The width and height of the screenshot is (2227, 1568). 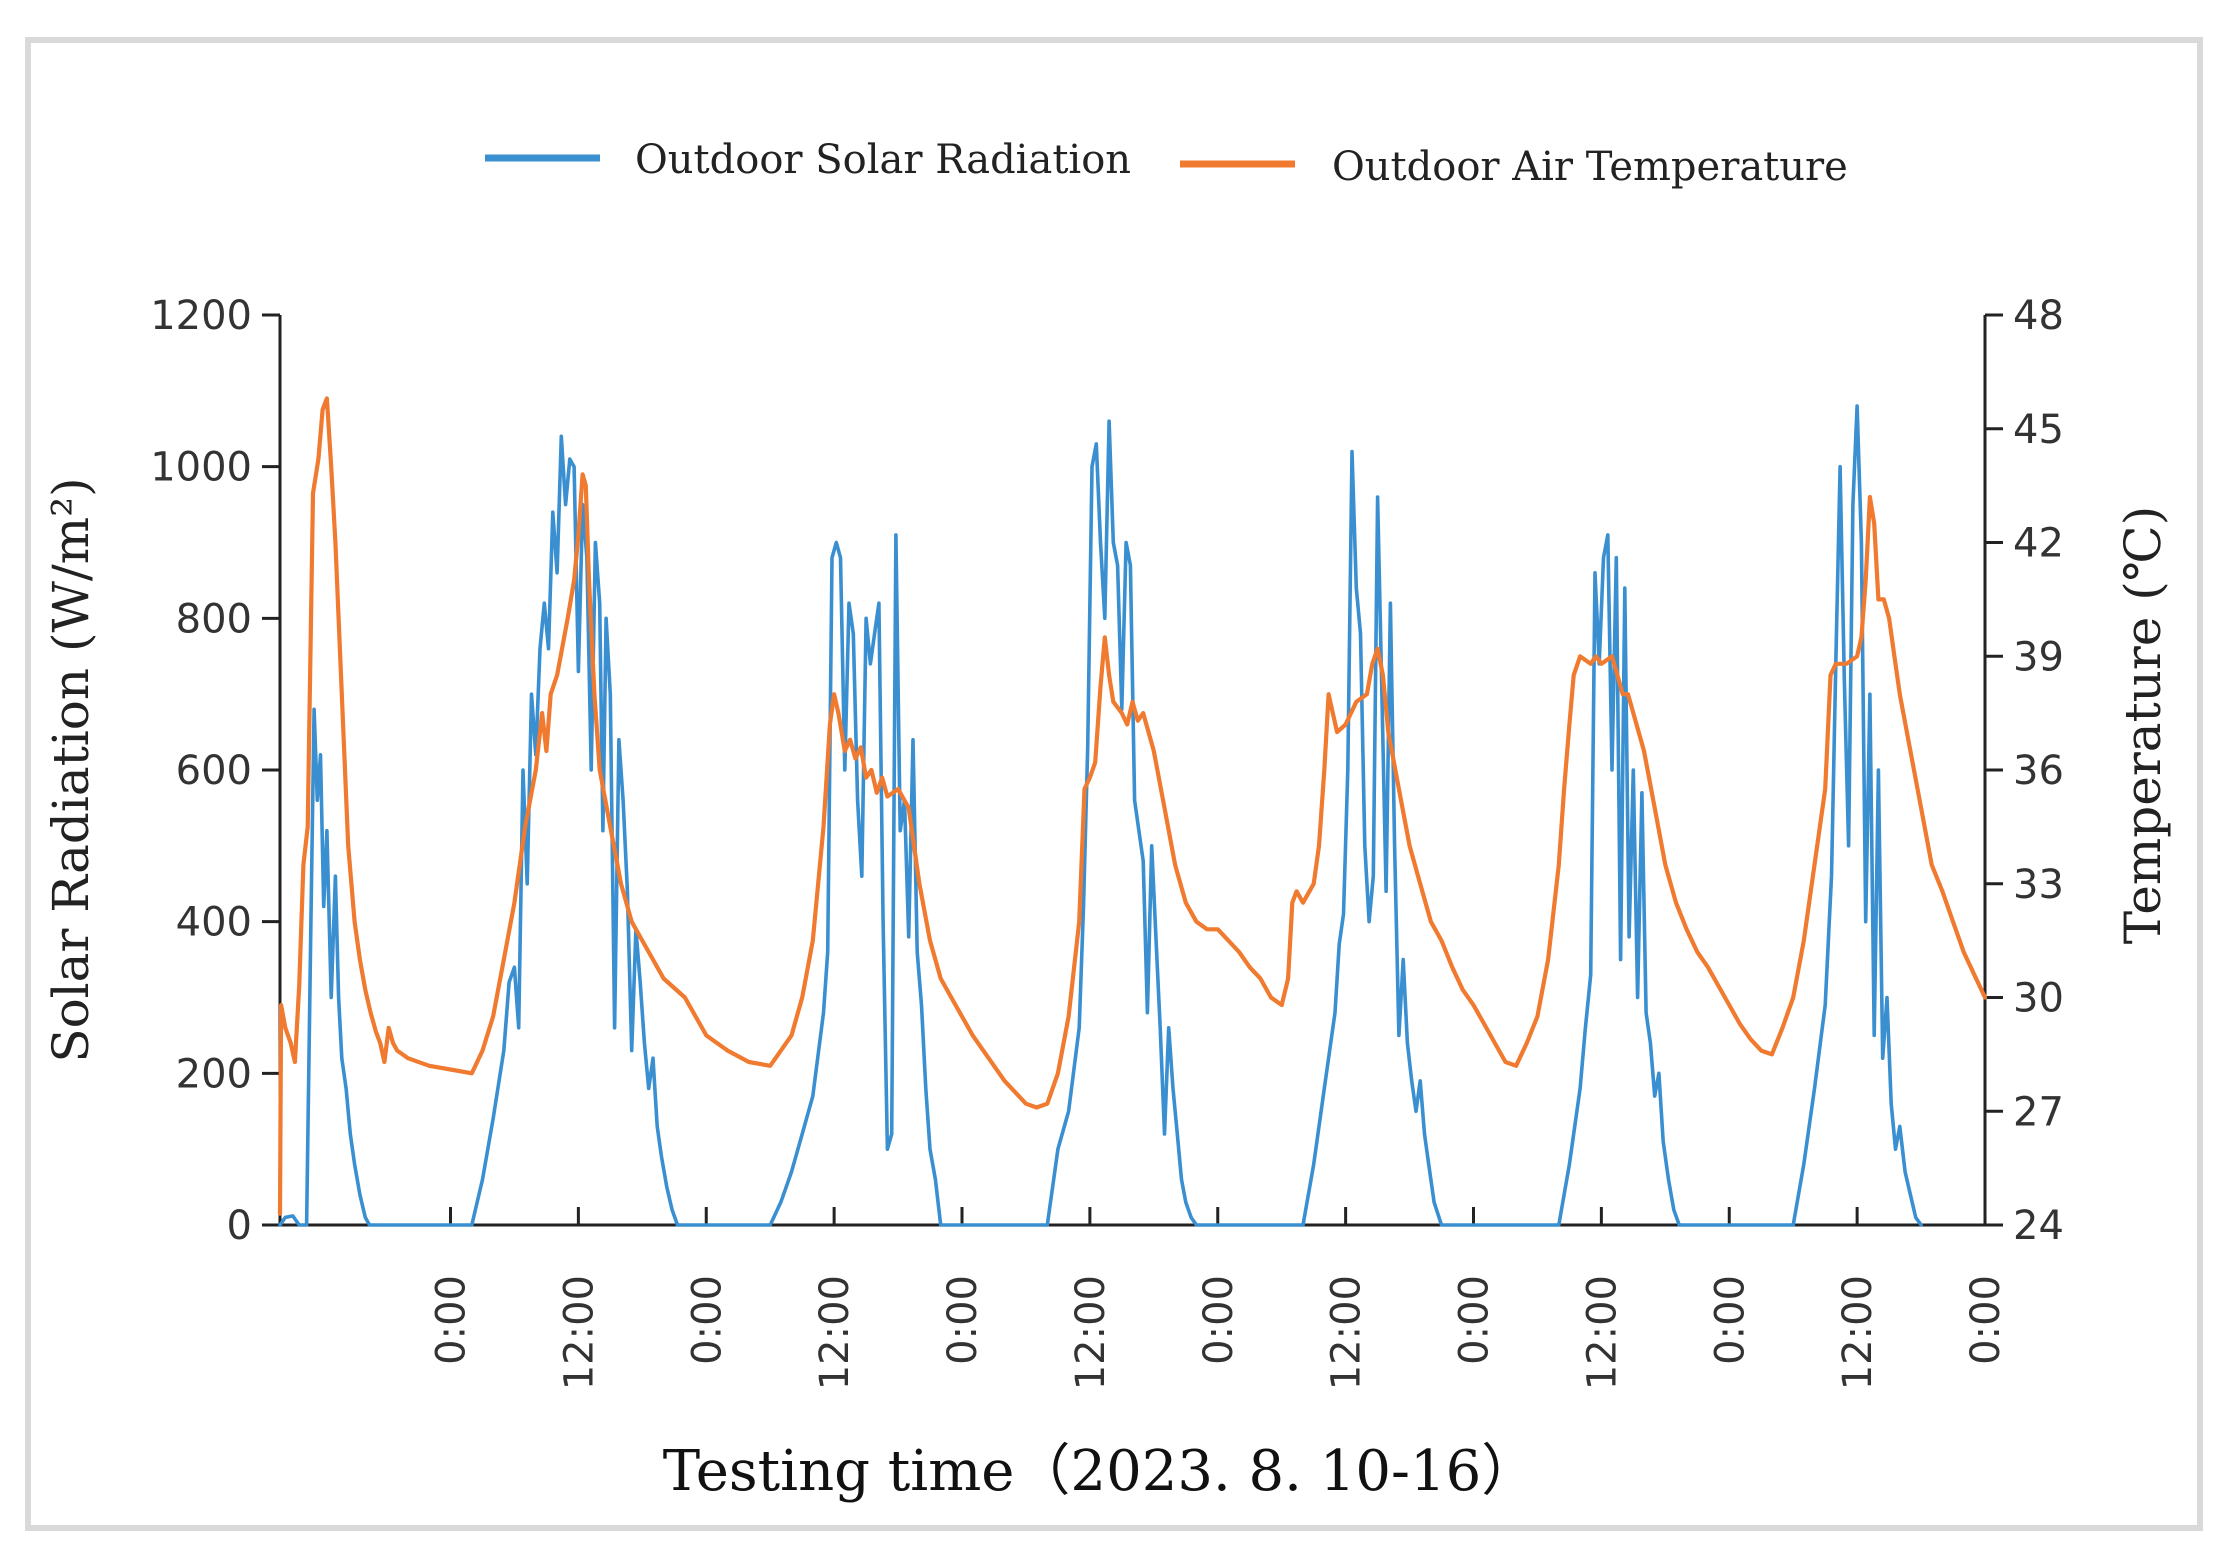 I want to click on y-right-tick-label: 24, so click(x=2038, y=1226).